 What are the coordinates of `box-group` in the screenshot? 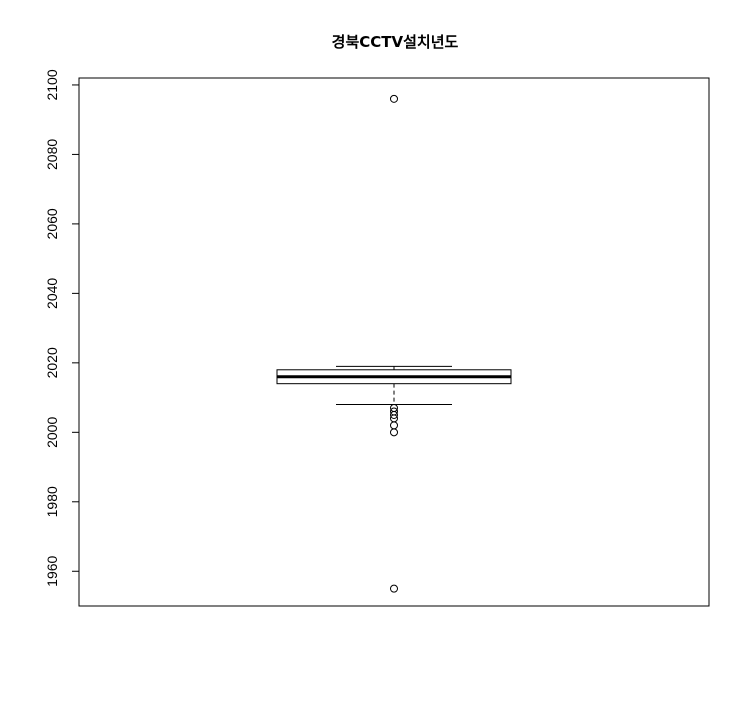 It's located at (394, 385).